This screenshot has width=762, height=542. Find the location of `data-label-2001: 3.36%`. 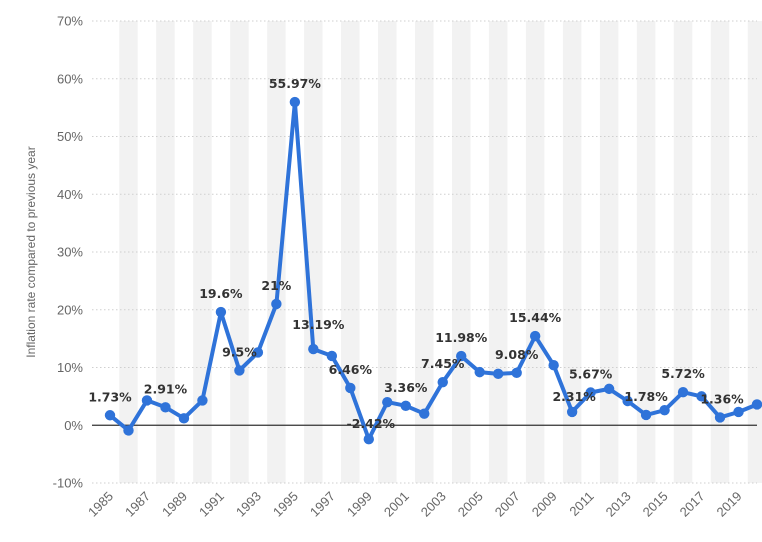

data-label-2001: 3.36% is located at coordinates (406, 387).